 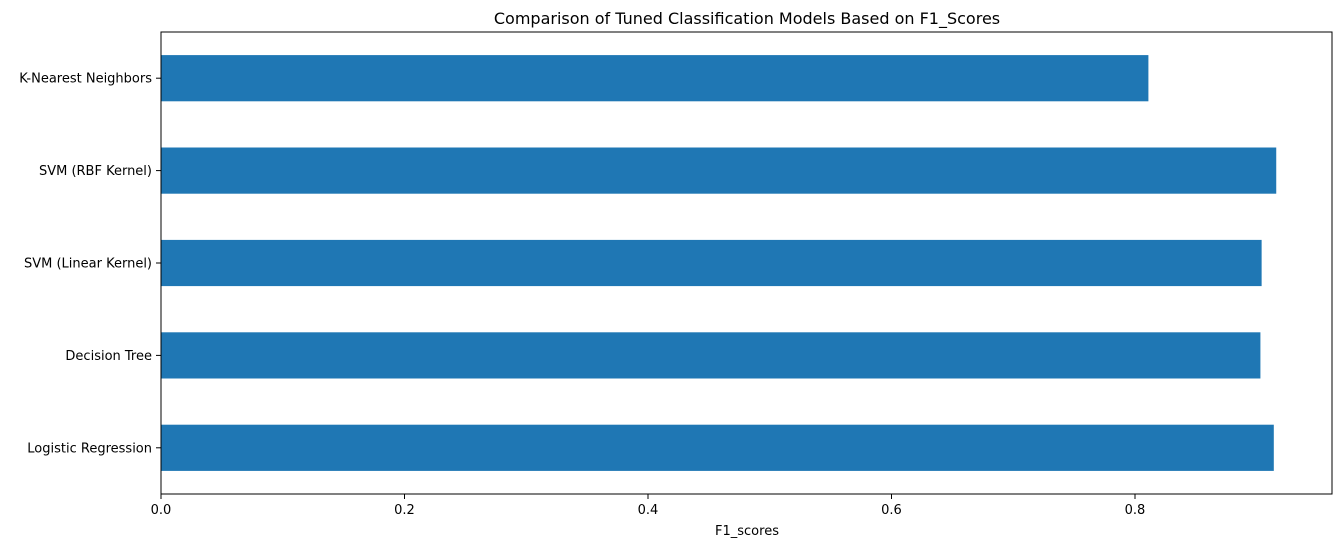 I want to click on y-tick-label: K-Nearest Neighbors, so click(x=85, y=79).